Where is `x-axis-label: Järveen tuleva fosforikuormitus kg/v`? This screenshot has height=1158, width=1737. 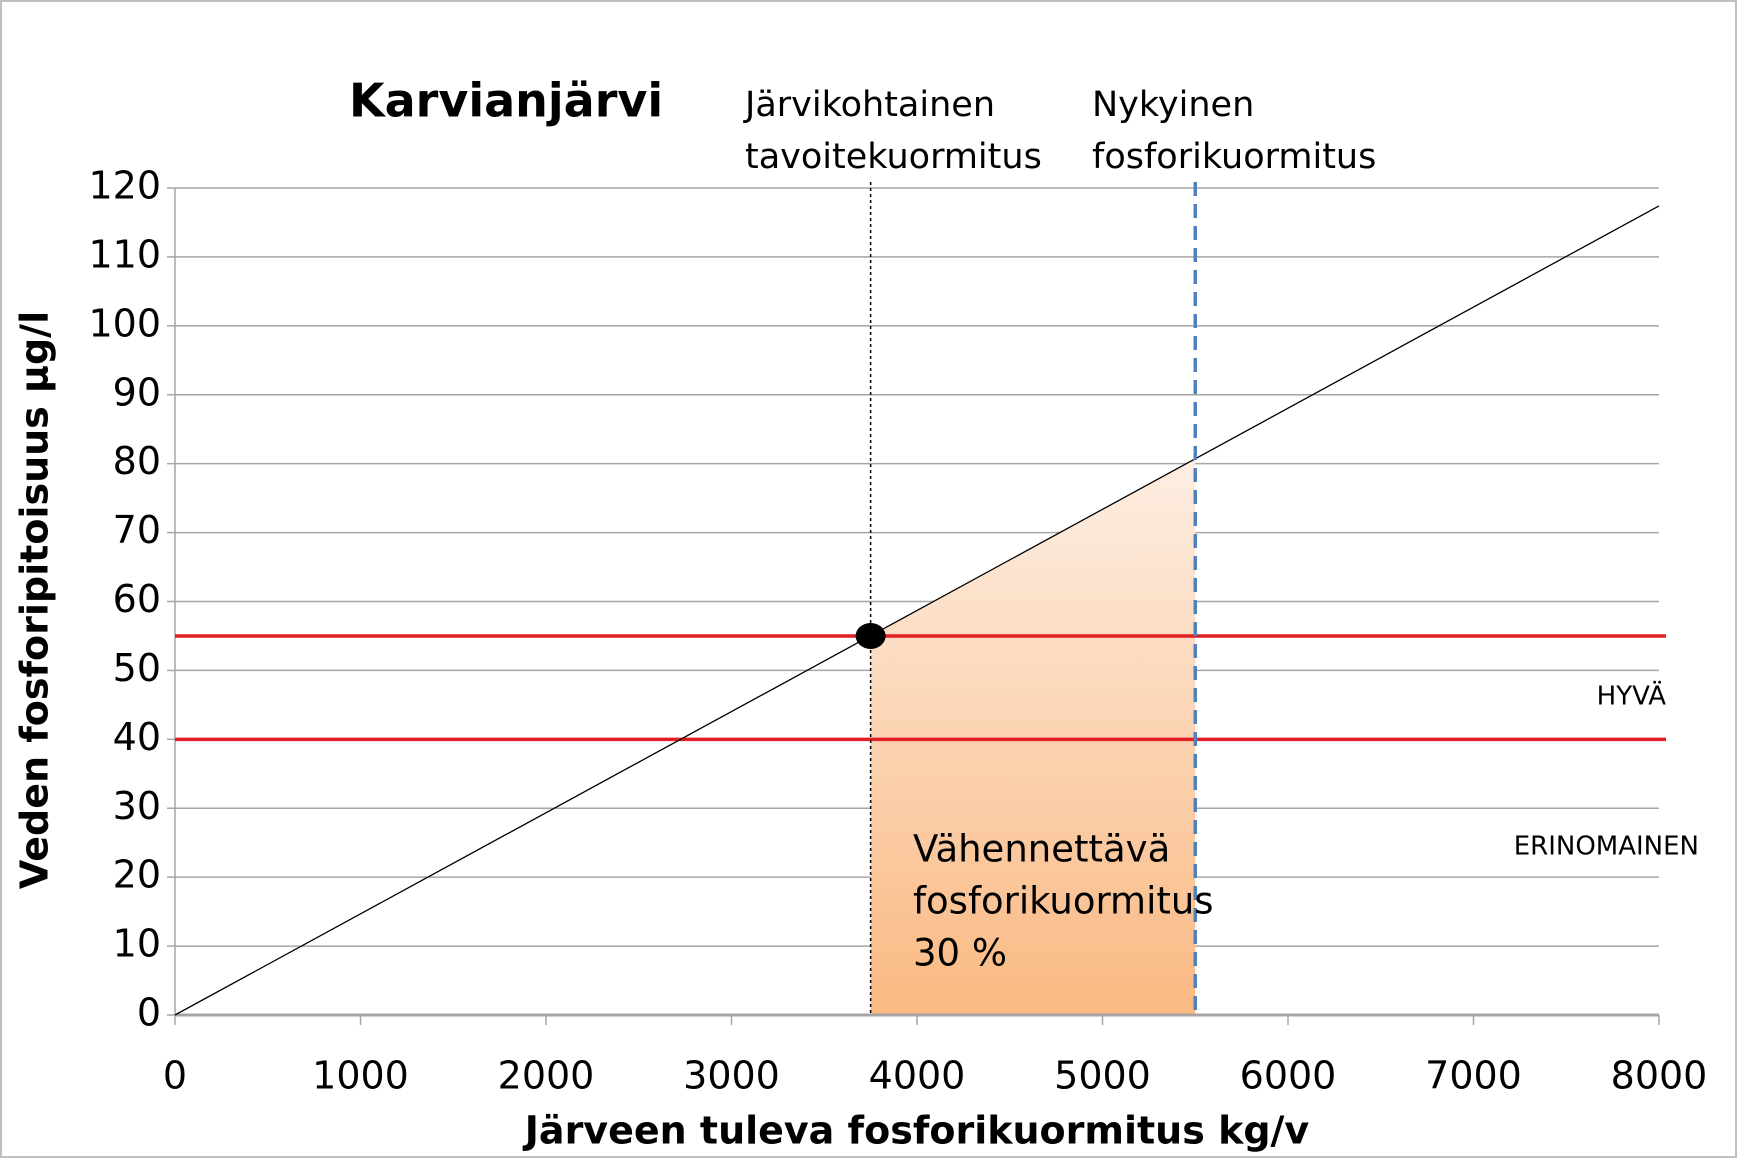
x-axis-label: Järveen tuleva fosforikuormitus kg/v is located at coordinates (916, 1131).